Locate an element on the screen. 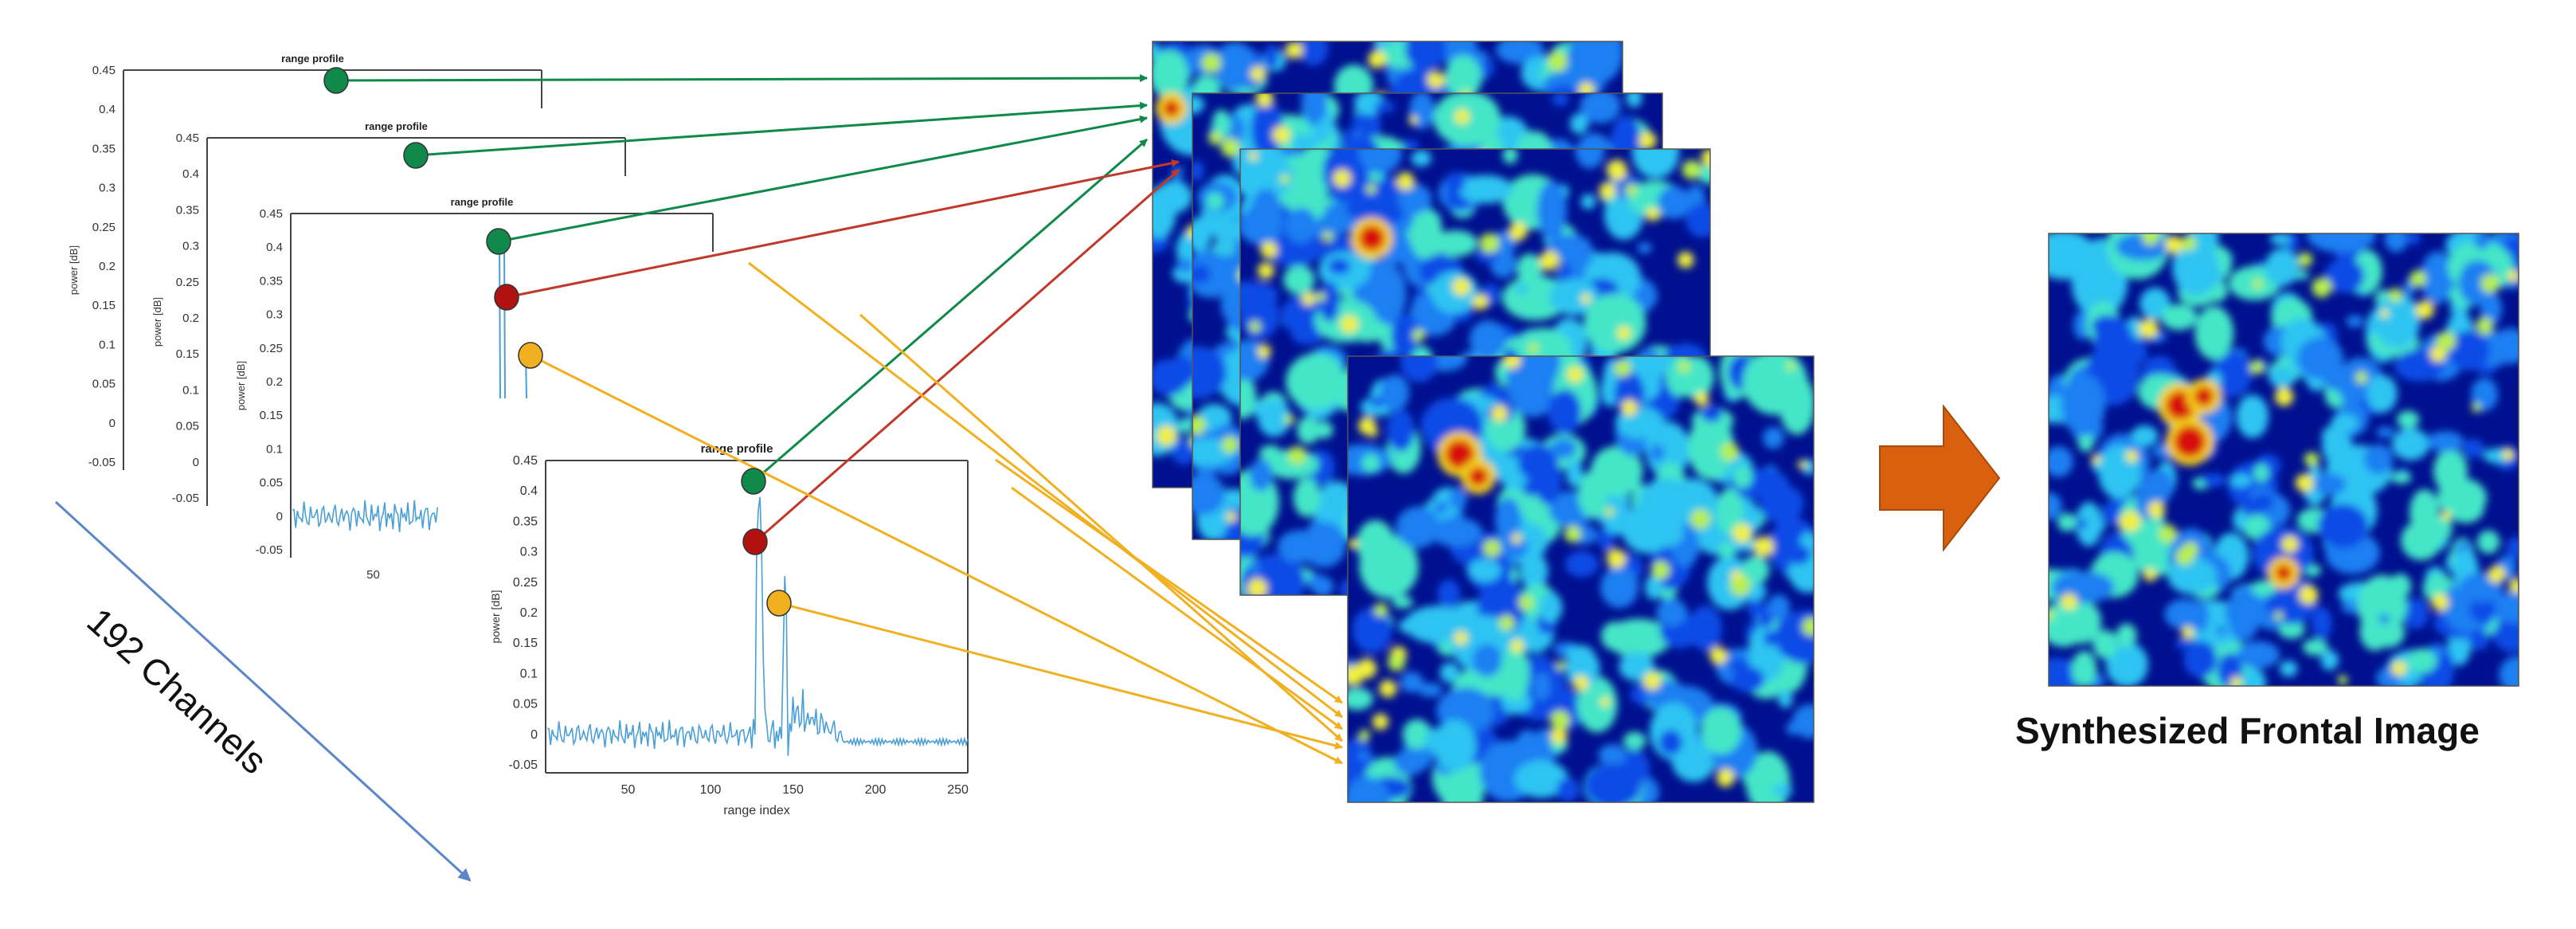 Image resolution: width=2576 pixels, height=929 pixels. y-tick-label: 0 is located at coordinates (279, 516).